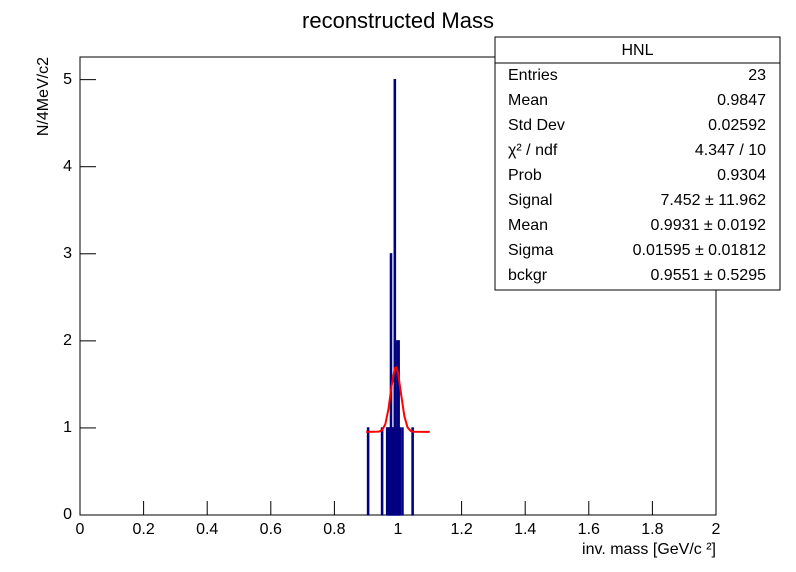 The width and height of the screenshot is (796, 572). Describe the element at coordinates (67, 427) in the screenshot. I see `y-tick-label: 1` at that location.